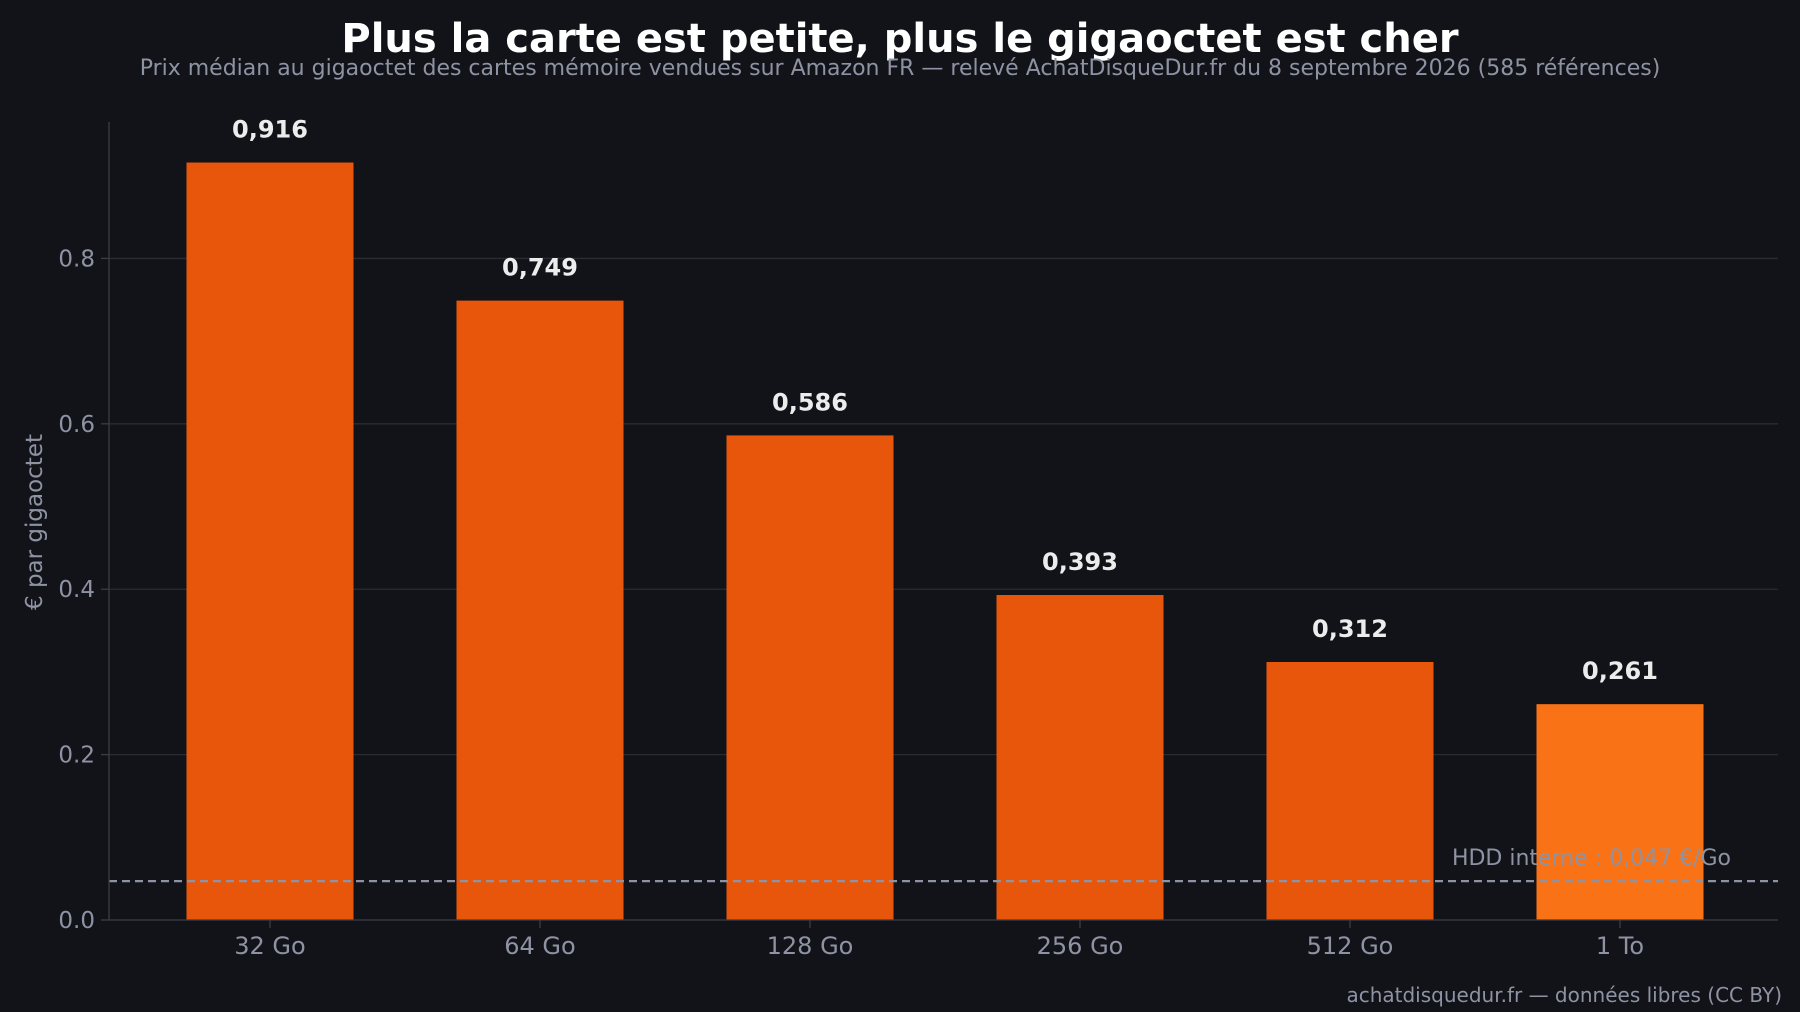  What do you see at coordinates (1080, 562) in the screenshot?
I see `bar-value-label: 0,393` at bounding box center [1080, 562].